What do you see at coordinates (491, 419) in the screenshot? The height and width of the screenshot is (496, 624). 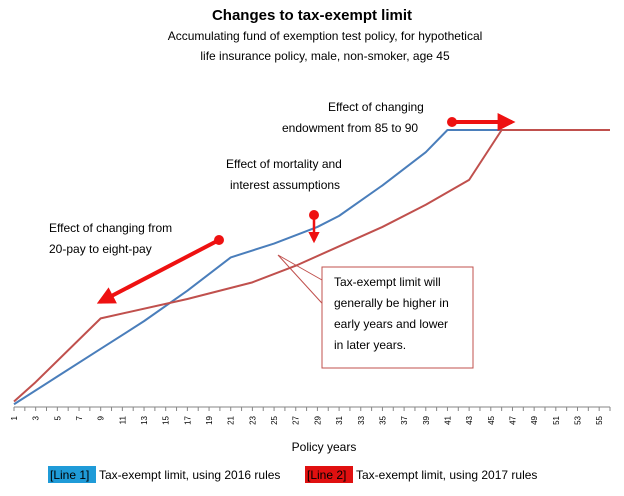 I see `x-tick-label: 45` at bounding box center [491, 419].